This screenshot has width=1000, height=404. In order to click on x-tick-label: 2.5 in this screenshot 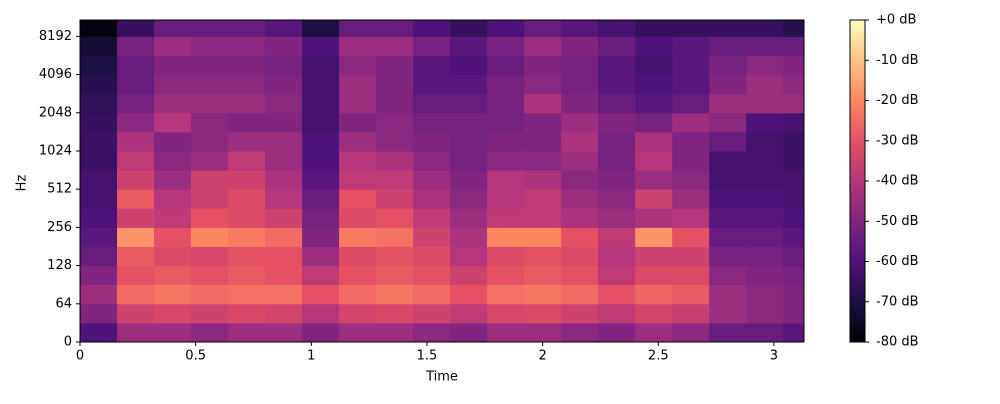, I will do `click(658, 356)`.